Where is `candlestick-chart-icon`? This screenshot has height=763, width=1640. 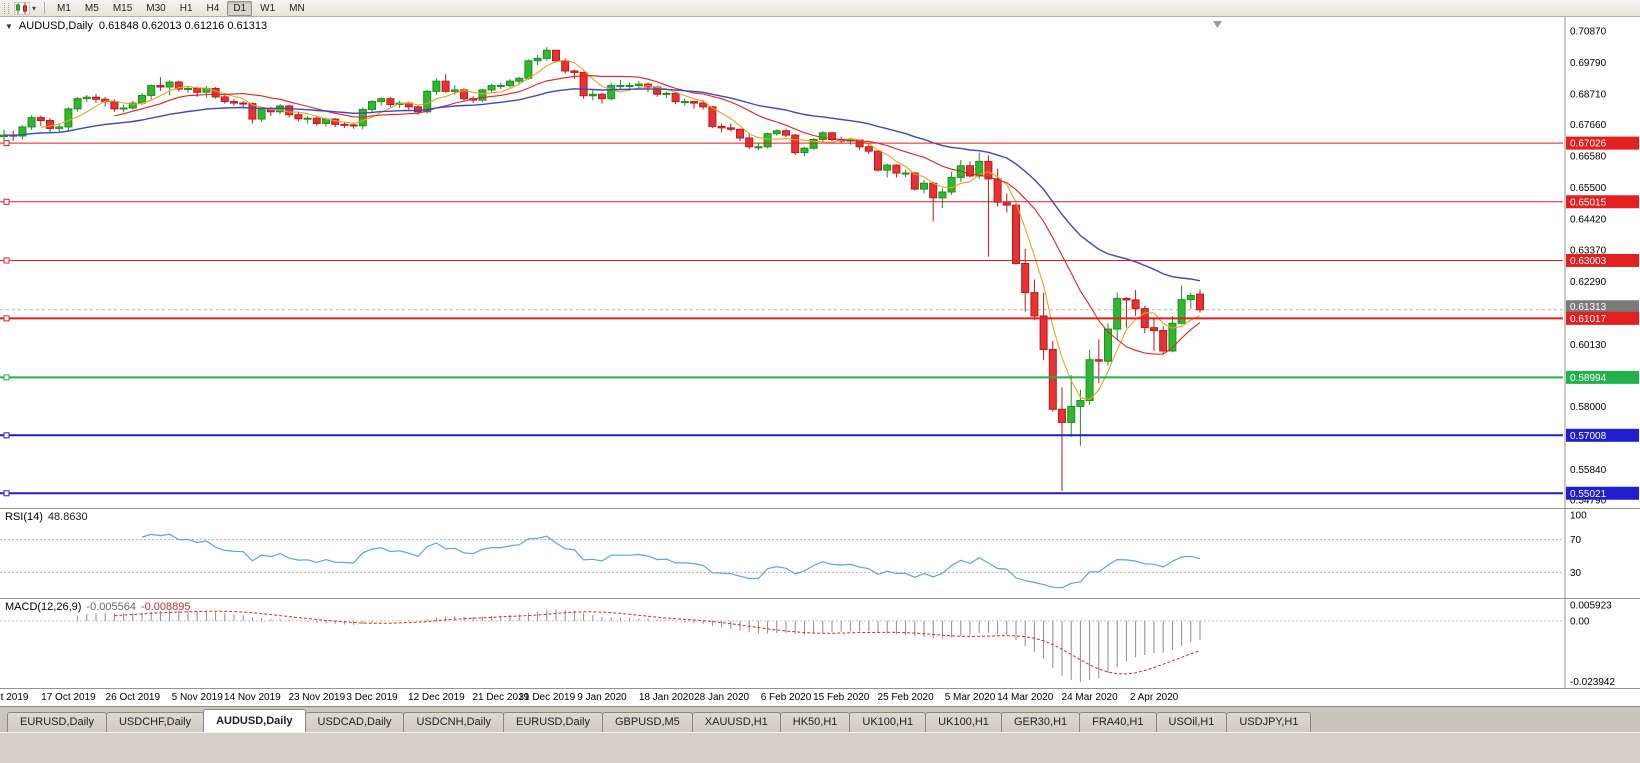
candlestick-chart-icon is located at coordinates (22, 8).